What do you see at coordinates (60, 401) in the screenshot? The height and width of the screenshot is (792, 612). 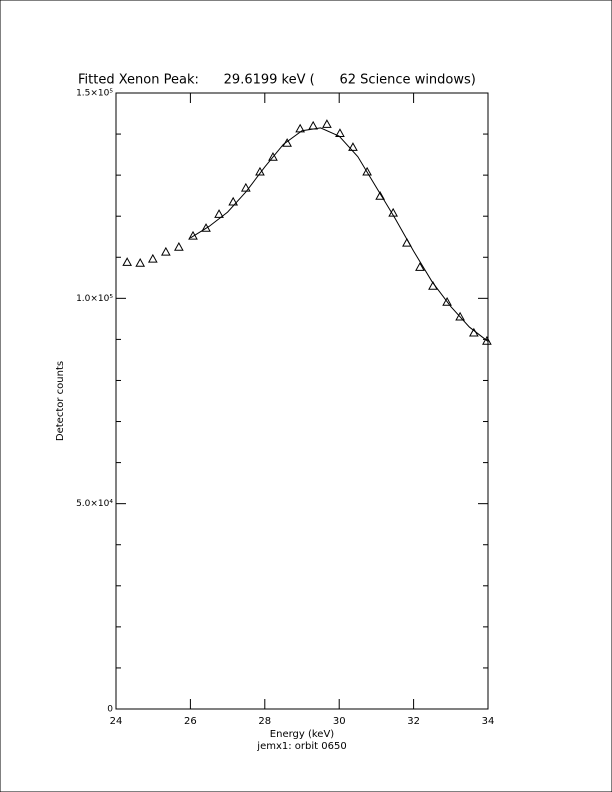 I see `y-axis-label: Detector counts` at bounding box center [60, 401].